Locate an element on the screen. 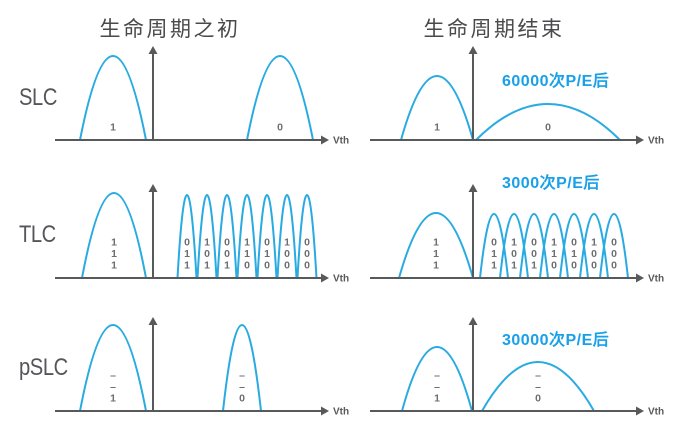 This screenshot has height=431, width=695. panel-pslc-end: Vth––1––0 is located at coordinates (517, 367).